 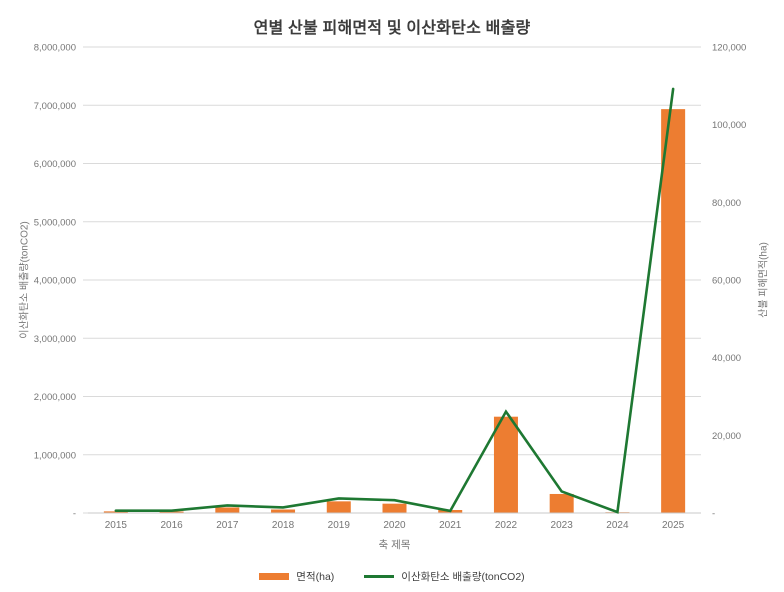 I want to click on y-tick-label-left: 6,000,000, so click(x=55, y=164).